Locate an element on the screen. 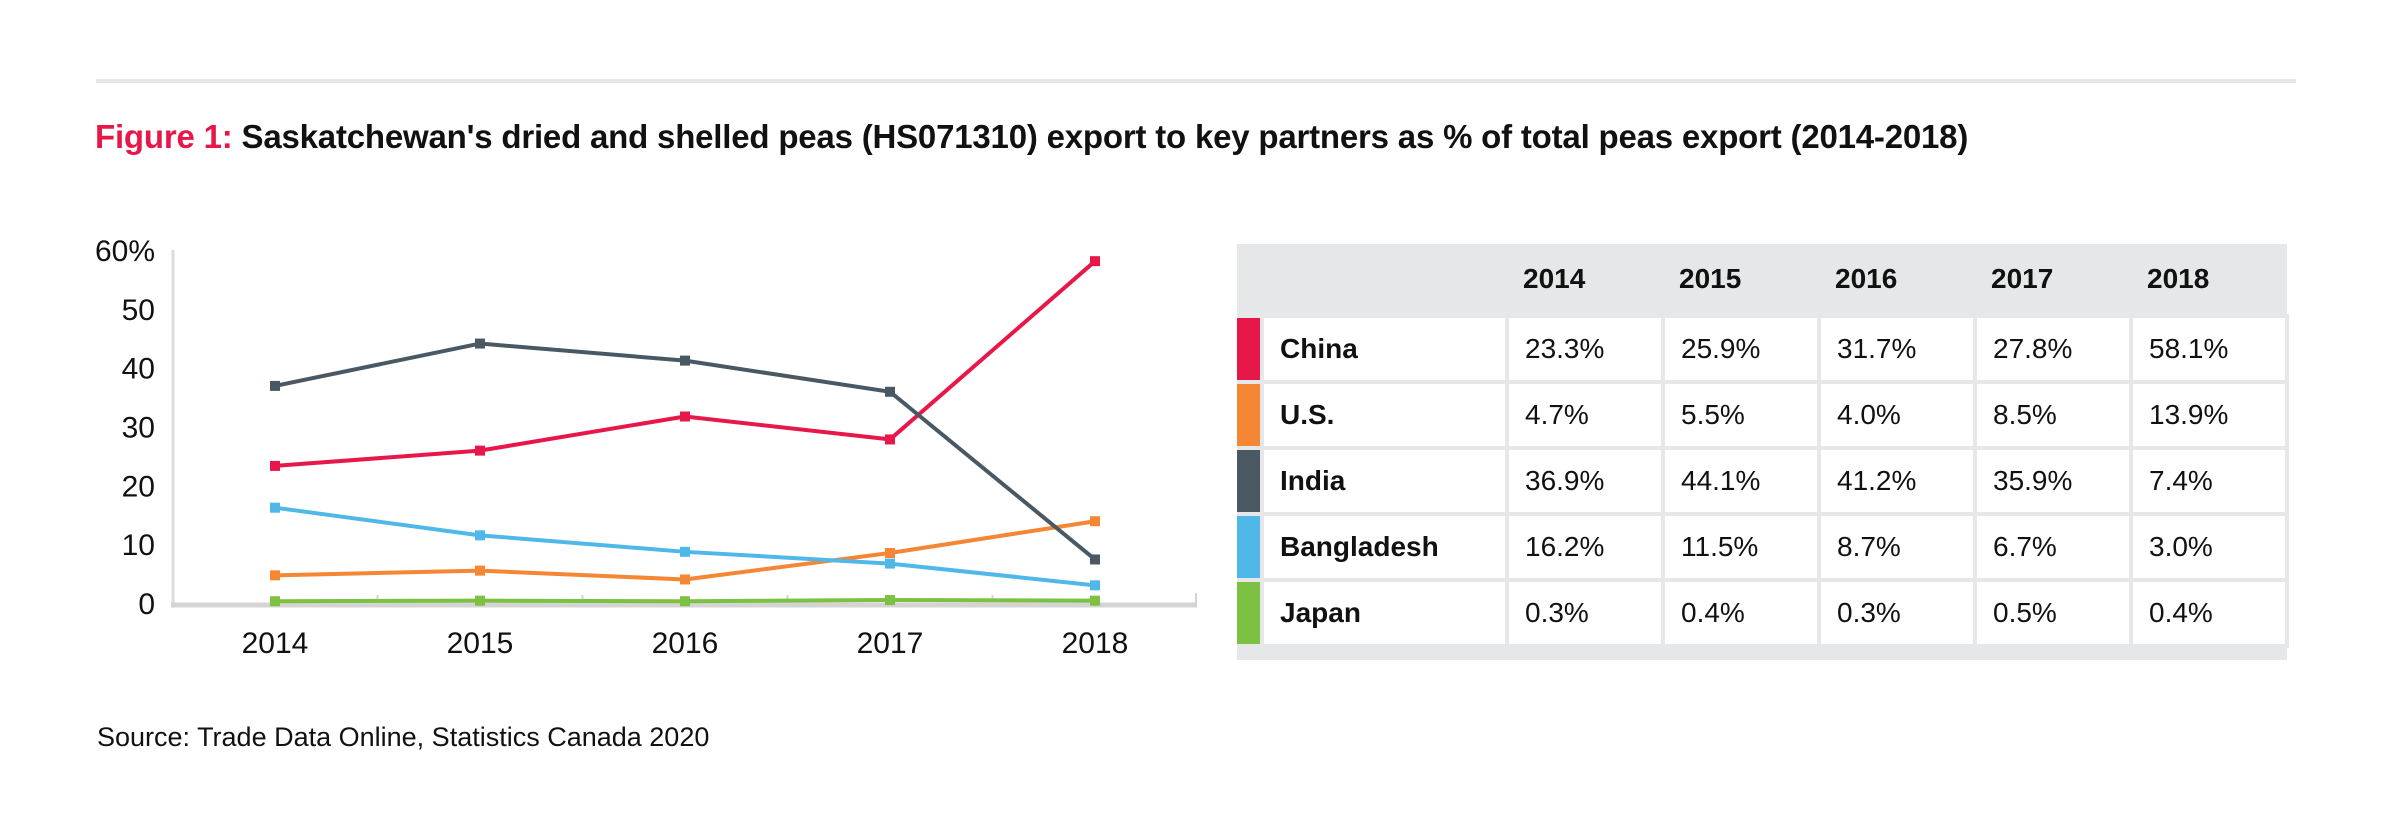 This screenshot has height=834, width=2400. table-cell: 5.5% is located at coordinates (1741, 415).